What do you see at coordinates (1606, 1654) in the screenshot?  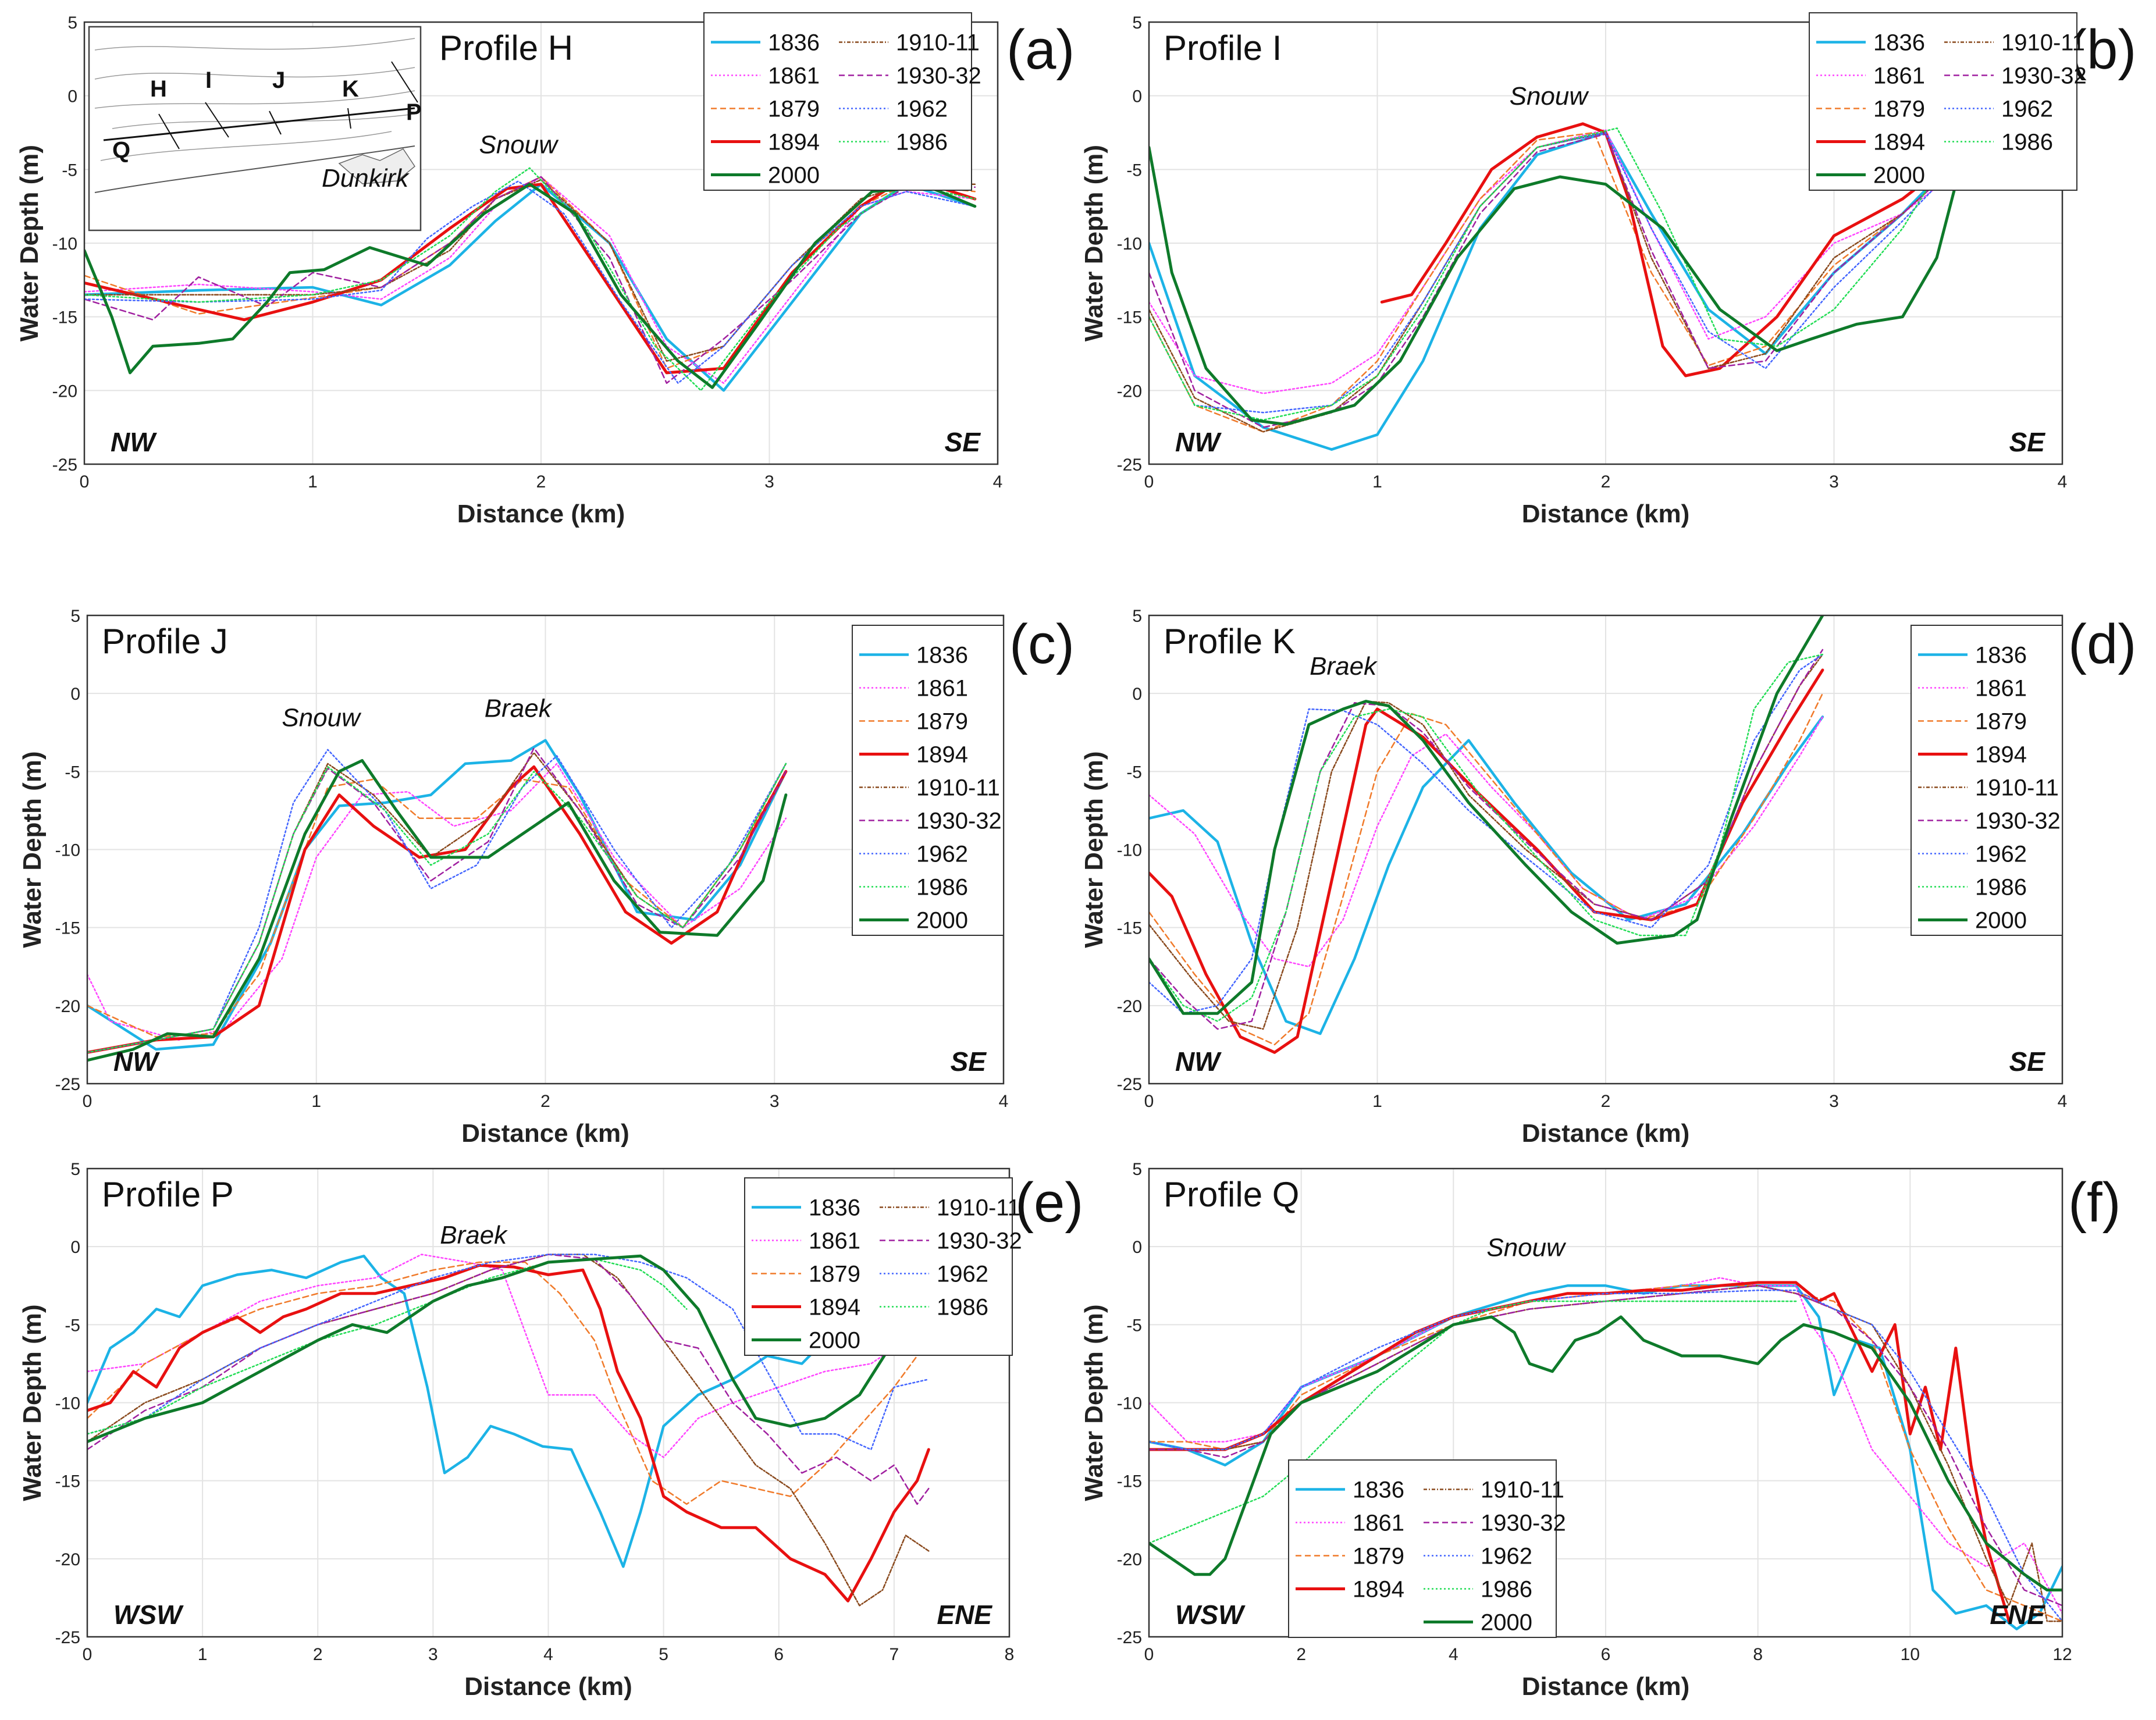 I see `x-tick-label: 6` at bounding box center [1606, 1654].